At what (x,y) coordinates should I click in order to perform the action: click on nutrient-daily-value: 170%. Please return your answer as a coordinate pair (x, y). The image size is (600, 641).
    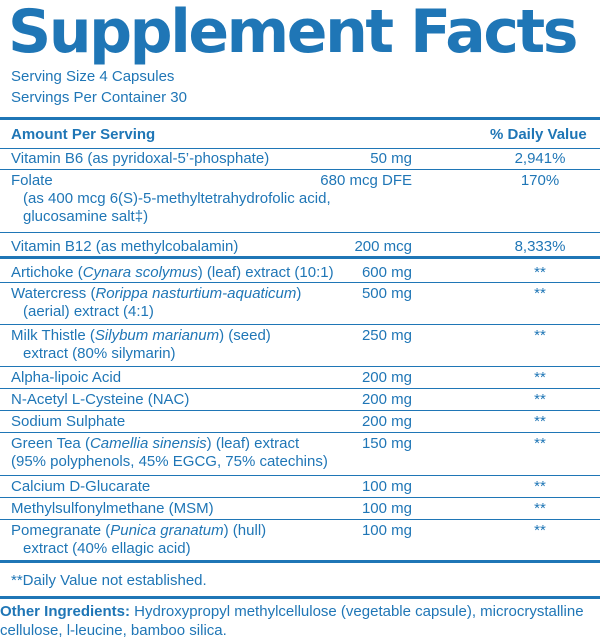
    Looking at the image, I should click on (540, 180).